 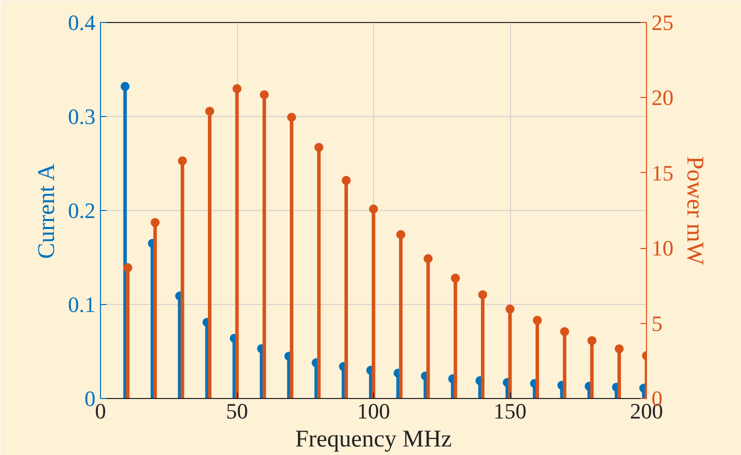 What do you see at coordinates (82, 116) in the screenshot?
I see `y-tick-label: 0.3` at bounding box center [82, 116].